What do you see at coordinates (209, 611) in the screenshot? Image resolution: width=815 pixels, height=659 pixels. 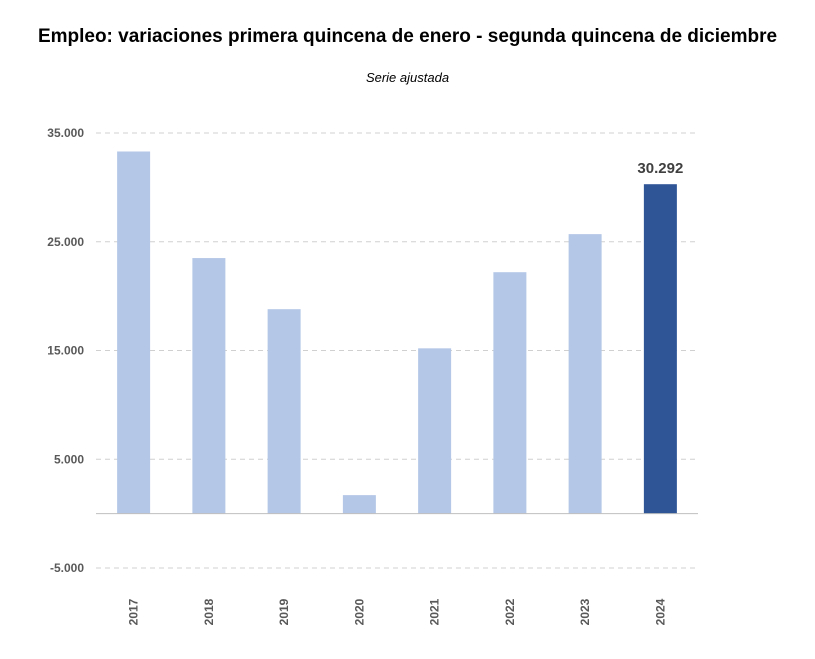 I see `x-category-label: 2018` at bounding box center [209, 611].